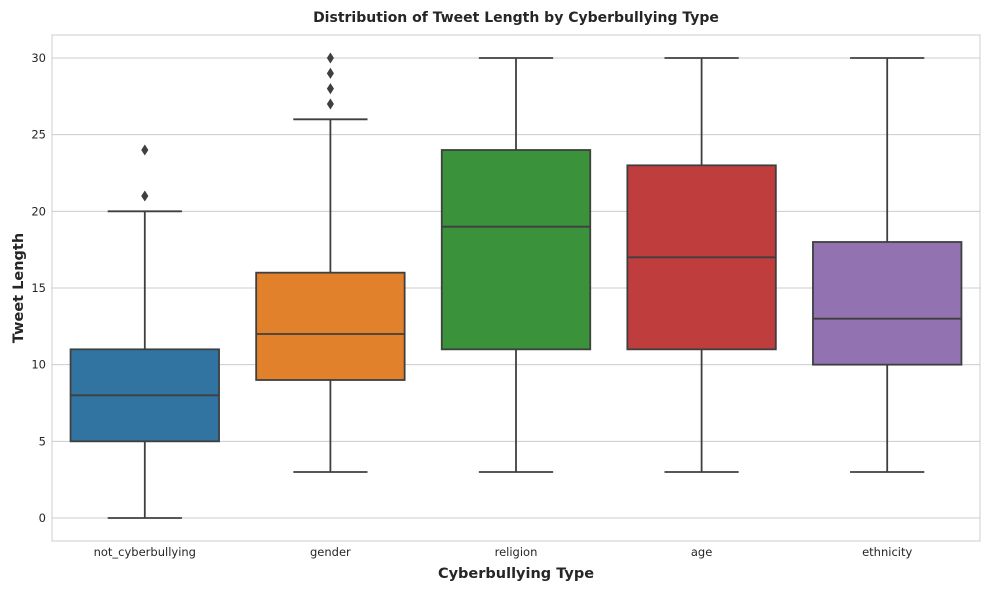 The width and height of the screenshot is (990, 590). Describe the element at coordinates (516, 574) in the screenshot. I see `x-axis-title: Cyberbullying Type` at that location.